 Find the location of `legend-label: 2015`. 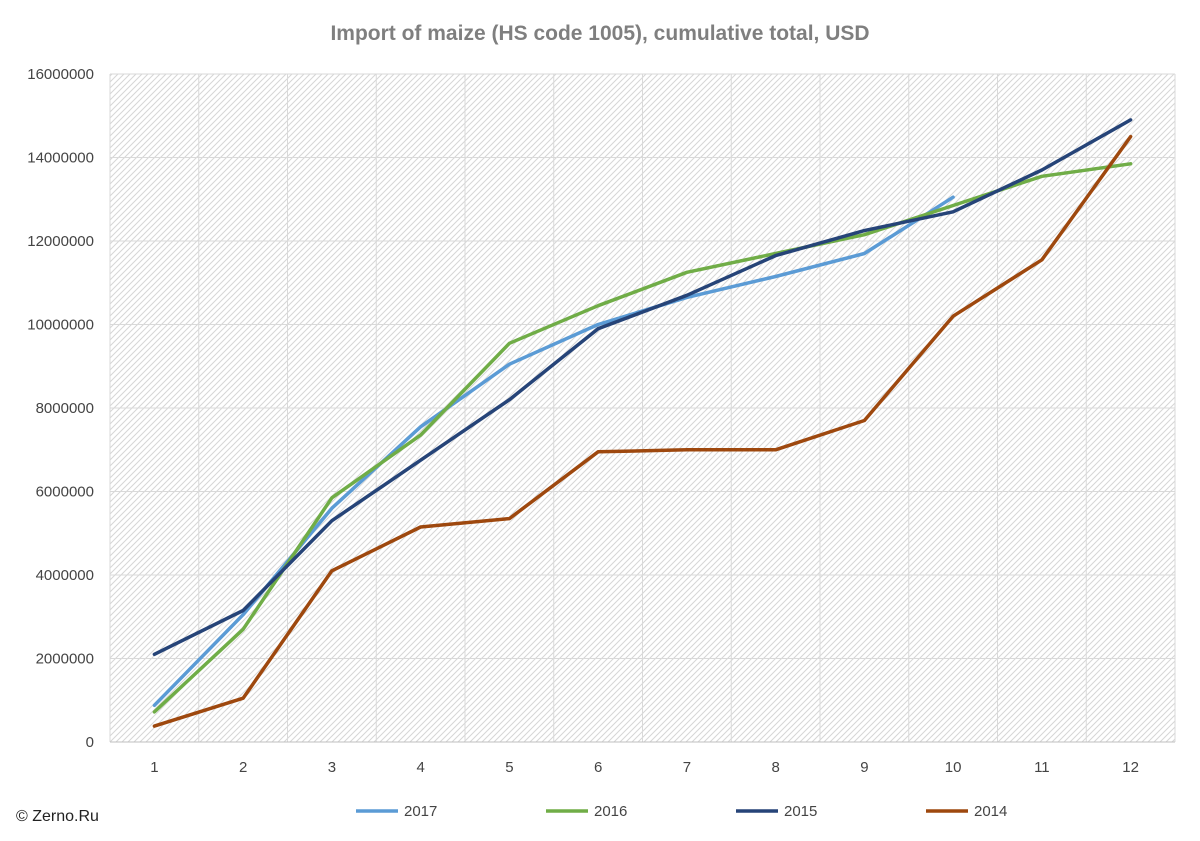

legend-label: 2015 is located at coordinates (800, 811).